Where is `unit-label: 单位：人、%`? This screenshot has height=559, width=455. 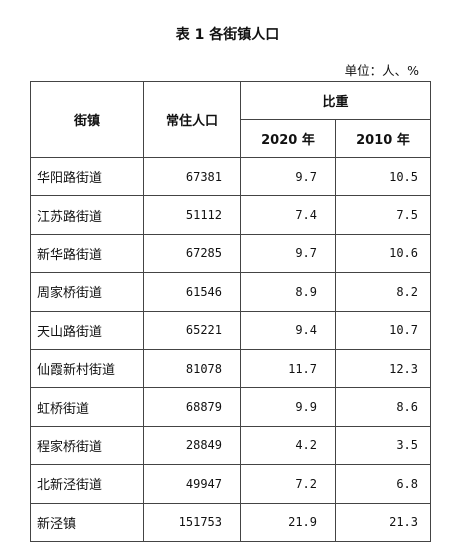
unit-label: 单位：人、% is located at coordinates (381, 70).